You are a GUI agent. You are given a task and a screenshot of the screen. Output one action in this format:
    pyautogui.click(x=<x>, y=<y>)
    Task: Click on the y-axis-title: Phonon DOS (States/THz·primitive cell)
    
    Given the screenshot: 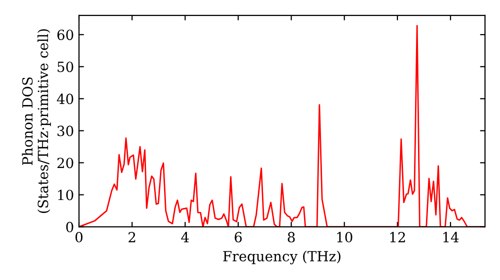 What is the action you would take?
    pyautogui.click(x=36, y=121)
    